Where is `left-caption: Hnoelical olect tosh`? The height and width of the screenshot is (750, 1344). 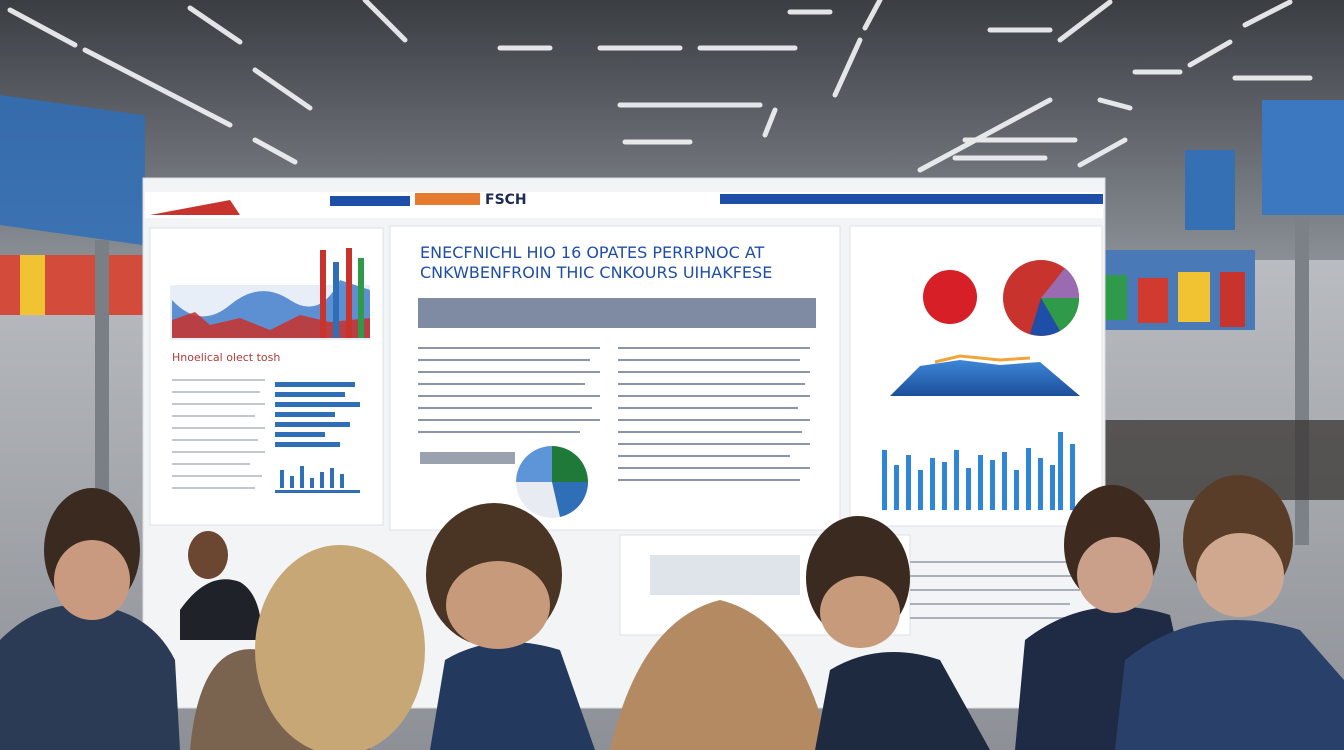
left-caption: Hnoelical olect tosh is located at coordinates (226, 357).